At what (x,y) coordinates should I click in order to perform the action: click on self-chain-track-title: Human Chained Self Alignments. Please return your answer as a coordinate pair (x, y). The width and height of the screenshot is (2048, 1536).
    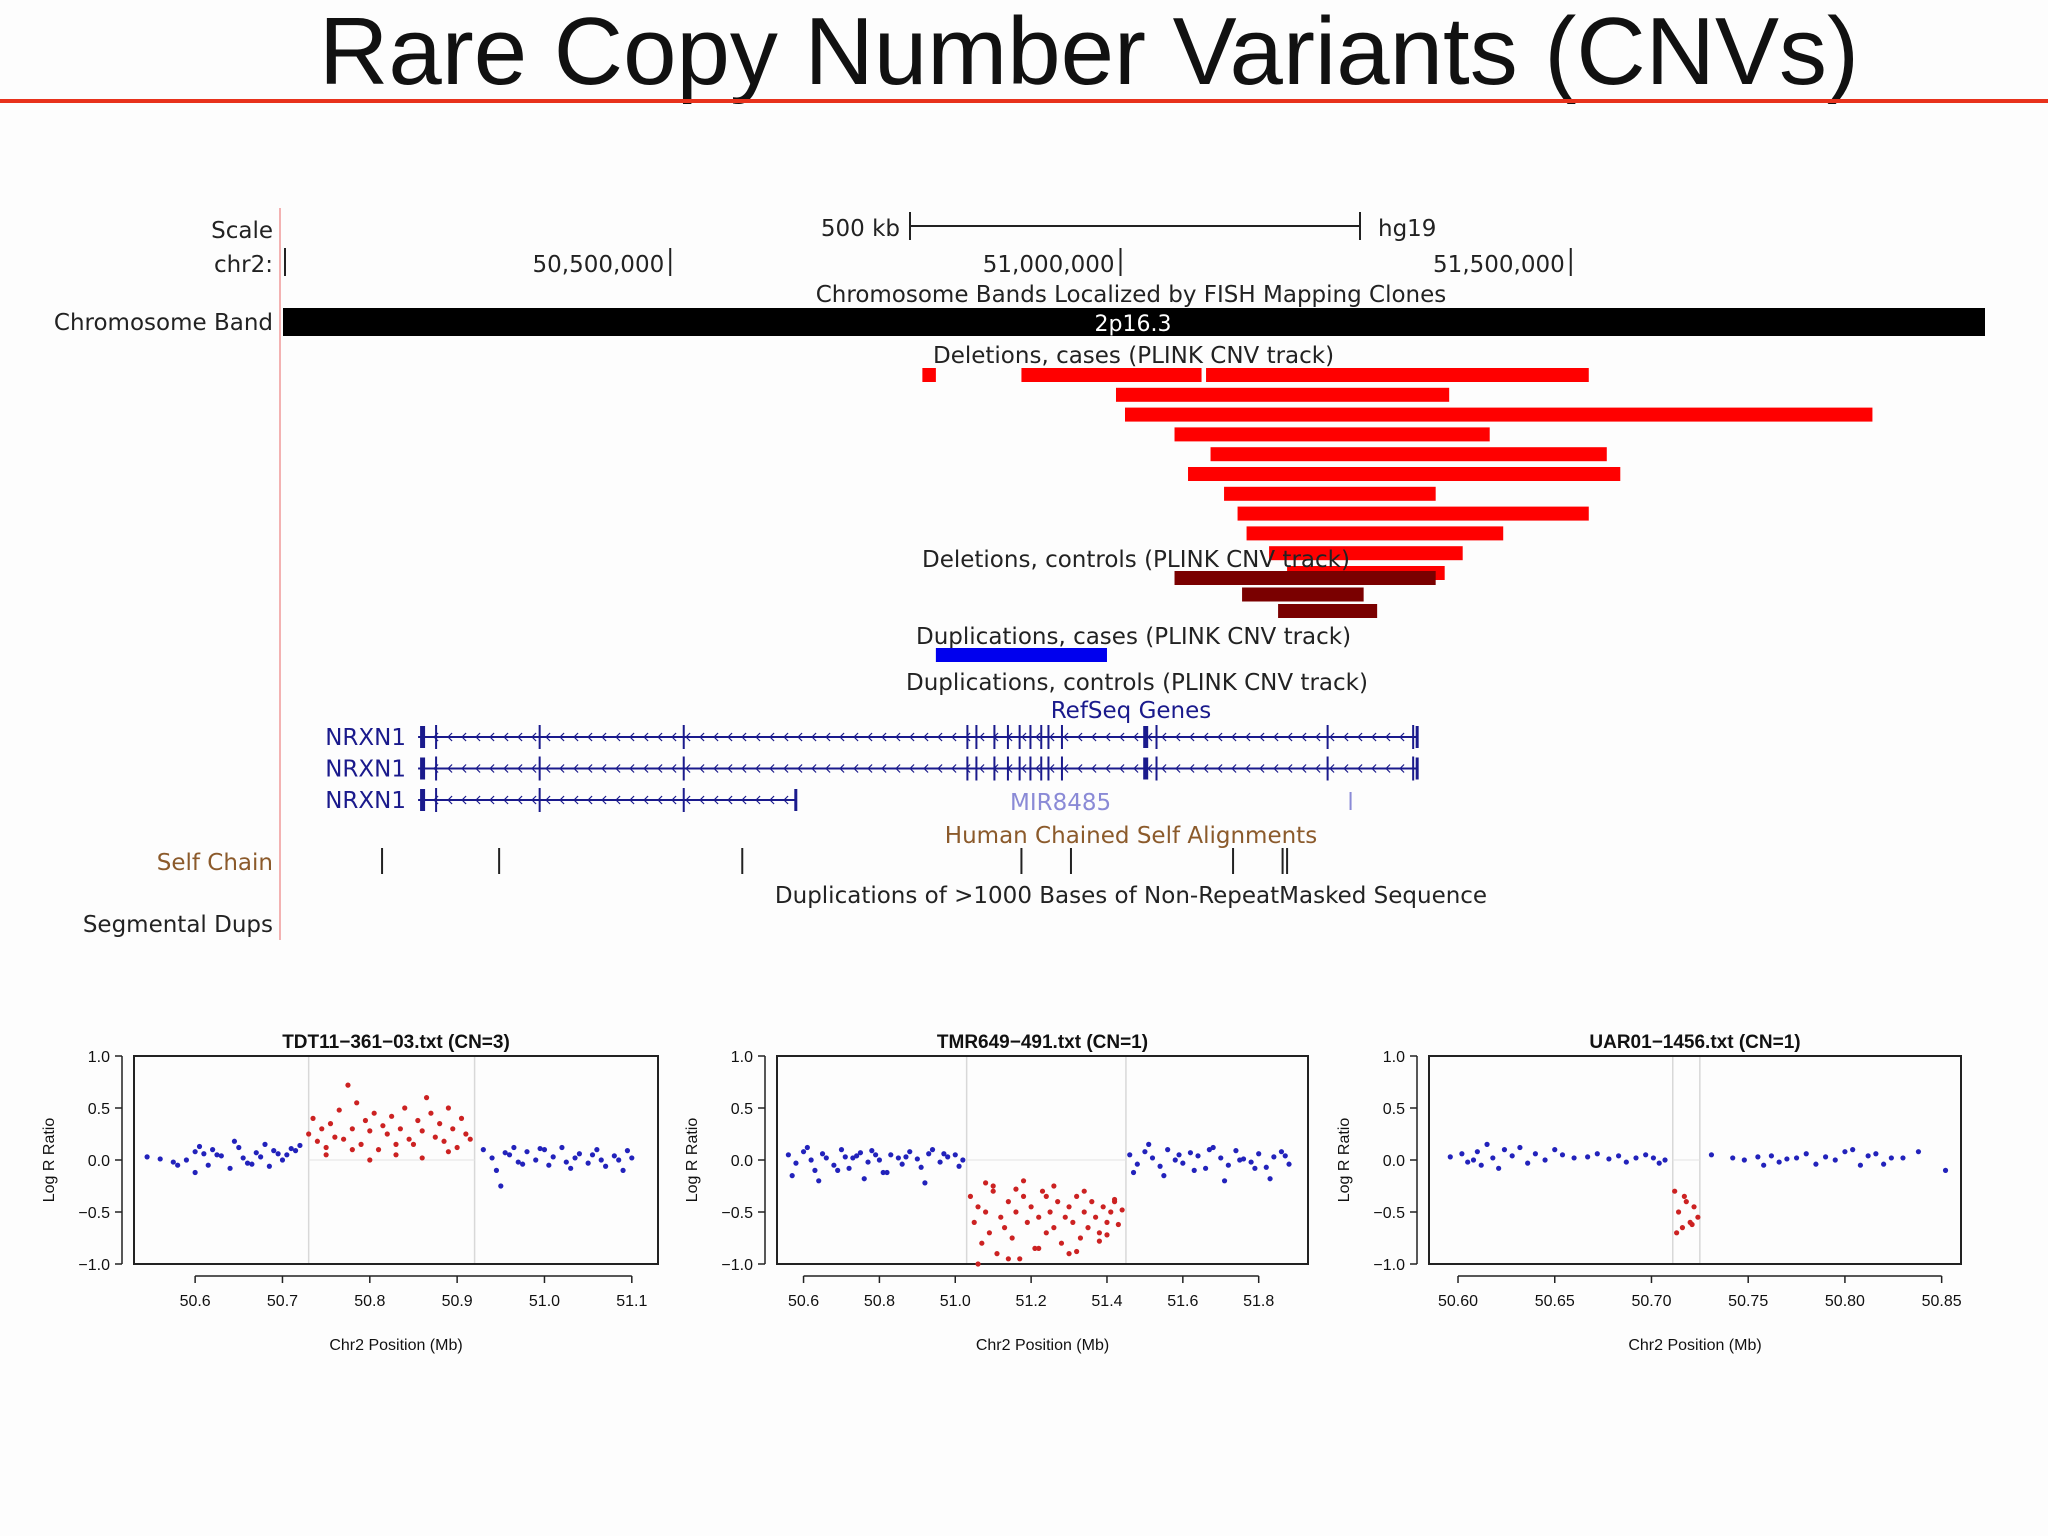
    Looking at the image, I should click on (1131, 836).